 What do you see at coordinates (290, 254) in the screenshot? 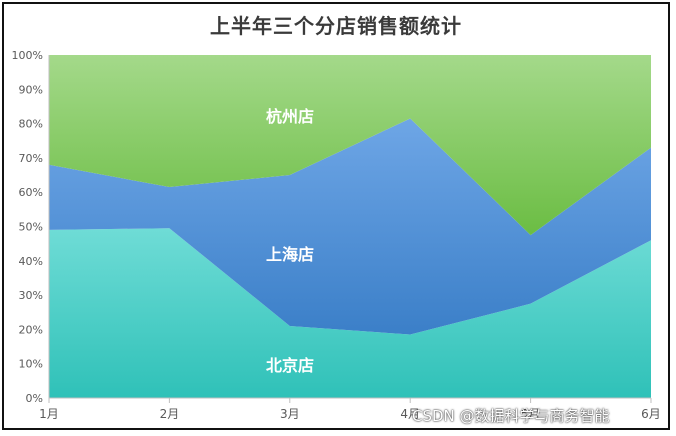
I see `series-label: 上海店` at bounding box center [290, 254].